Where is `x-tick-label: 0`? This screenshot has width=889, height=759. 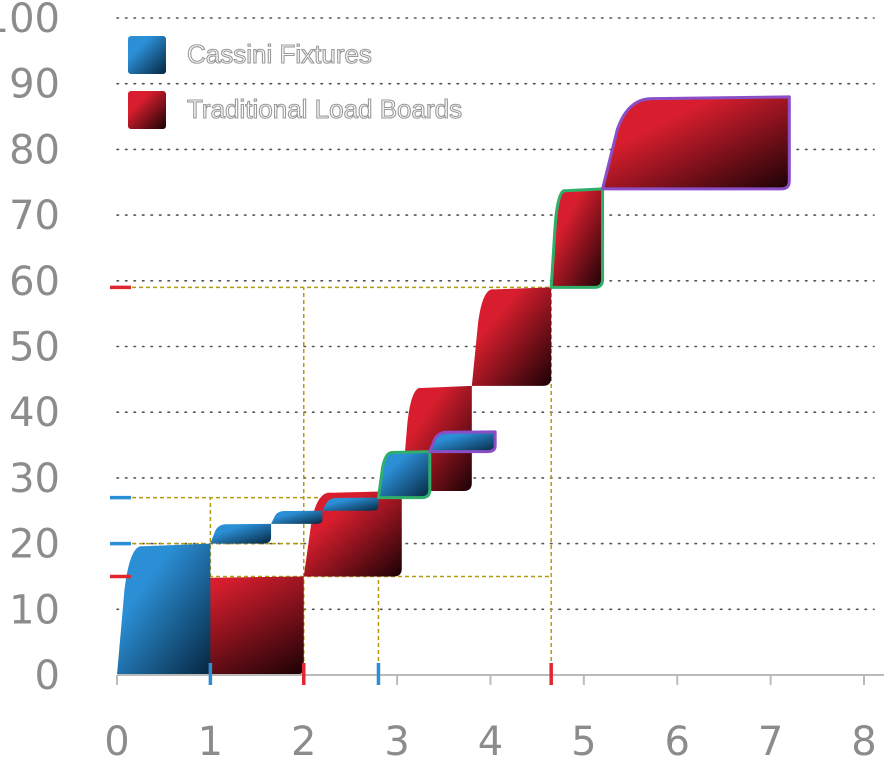 x-tick-label: 0 is located at coordinates (116, 739).